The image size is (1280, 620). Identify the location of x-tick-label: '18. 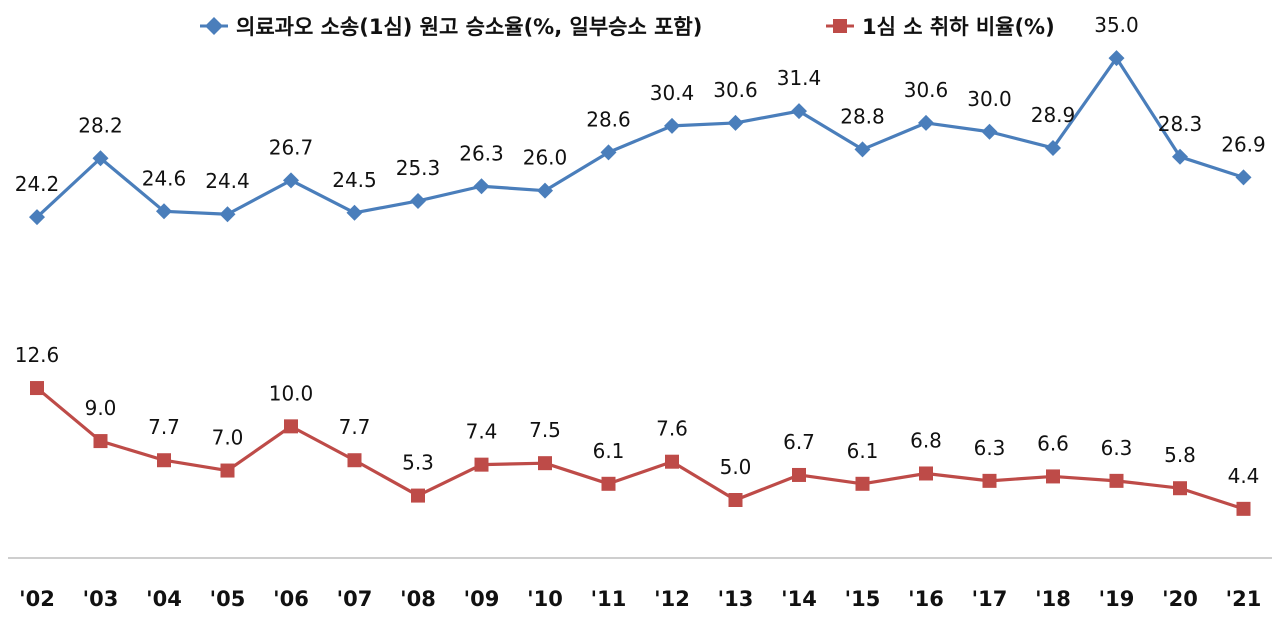
(1053, 599).